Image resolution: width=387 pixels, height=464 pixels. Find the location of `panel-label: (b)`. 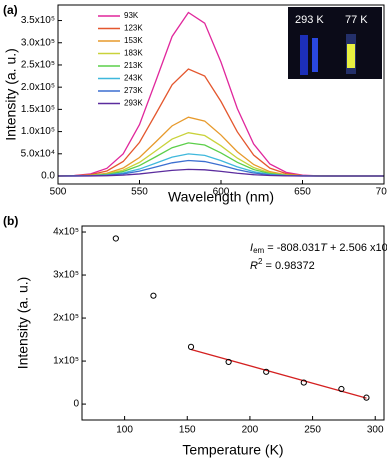

panel-label: (b) is located at coordinates (10, 221).